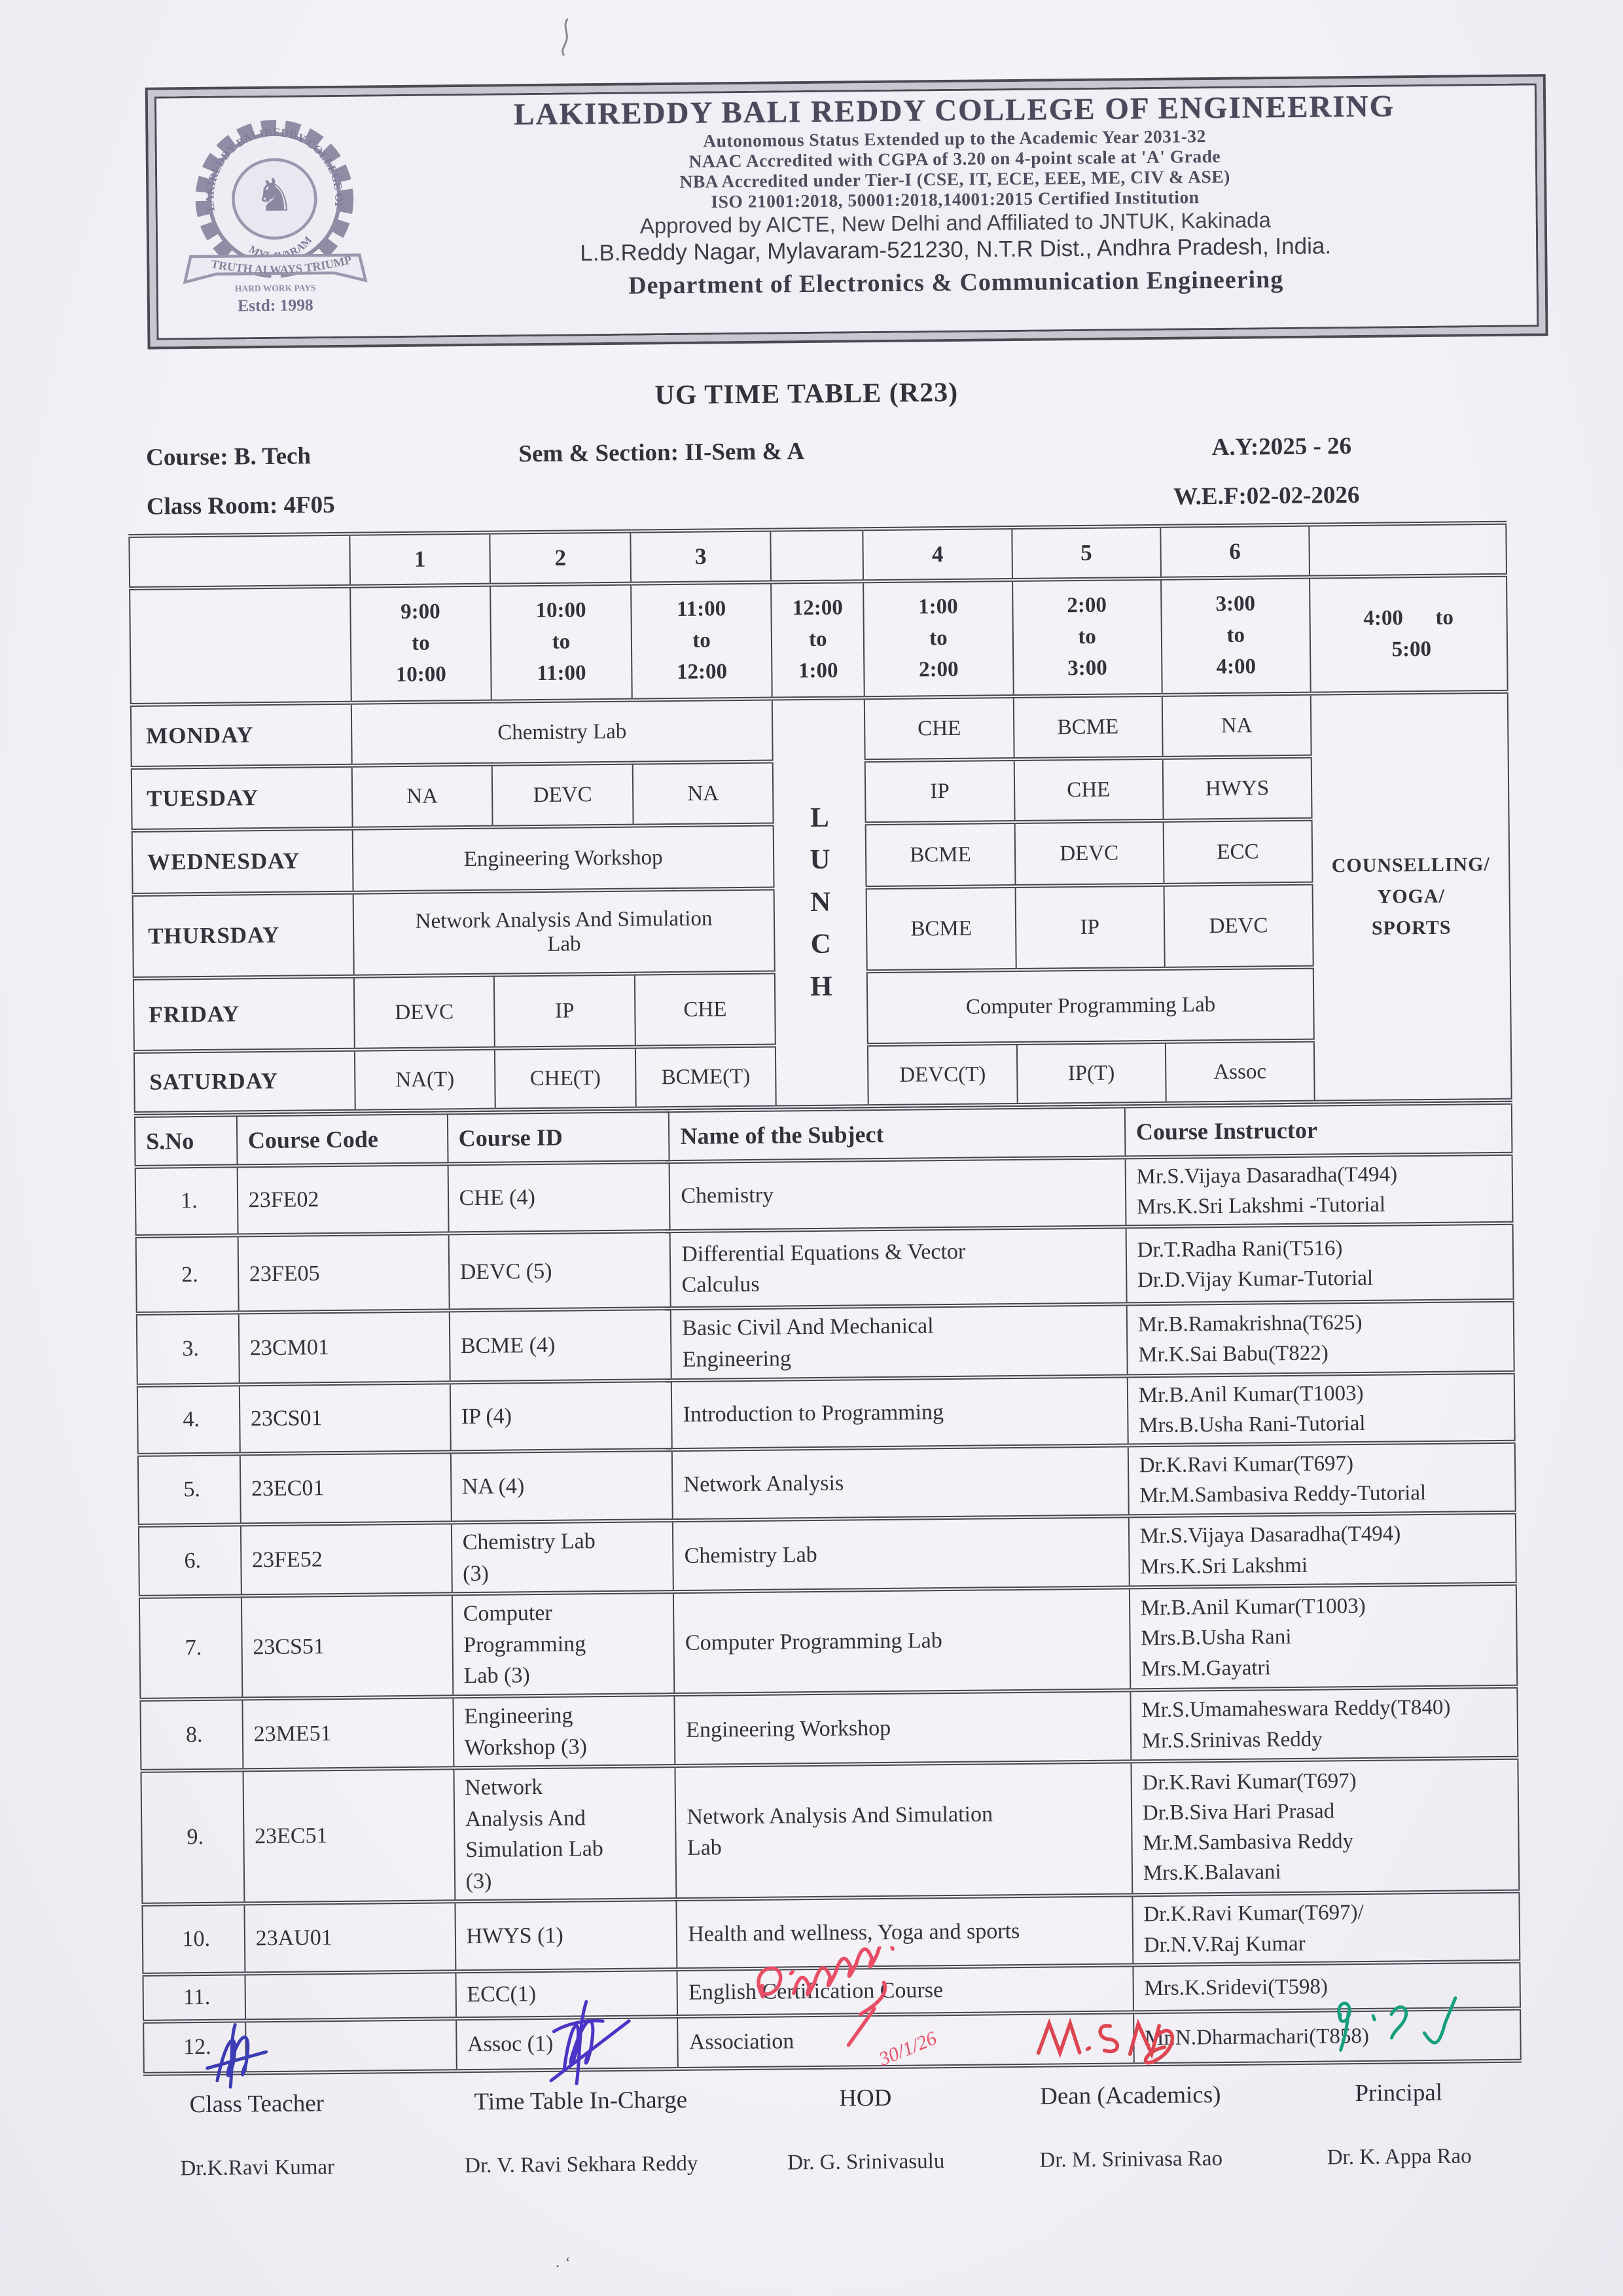 The width and height of the screenshot is (1623, 2296). I want to click on course-code: 23FE52, so click(346, 1559).